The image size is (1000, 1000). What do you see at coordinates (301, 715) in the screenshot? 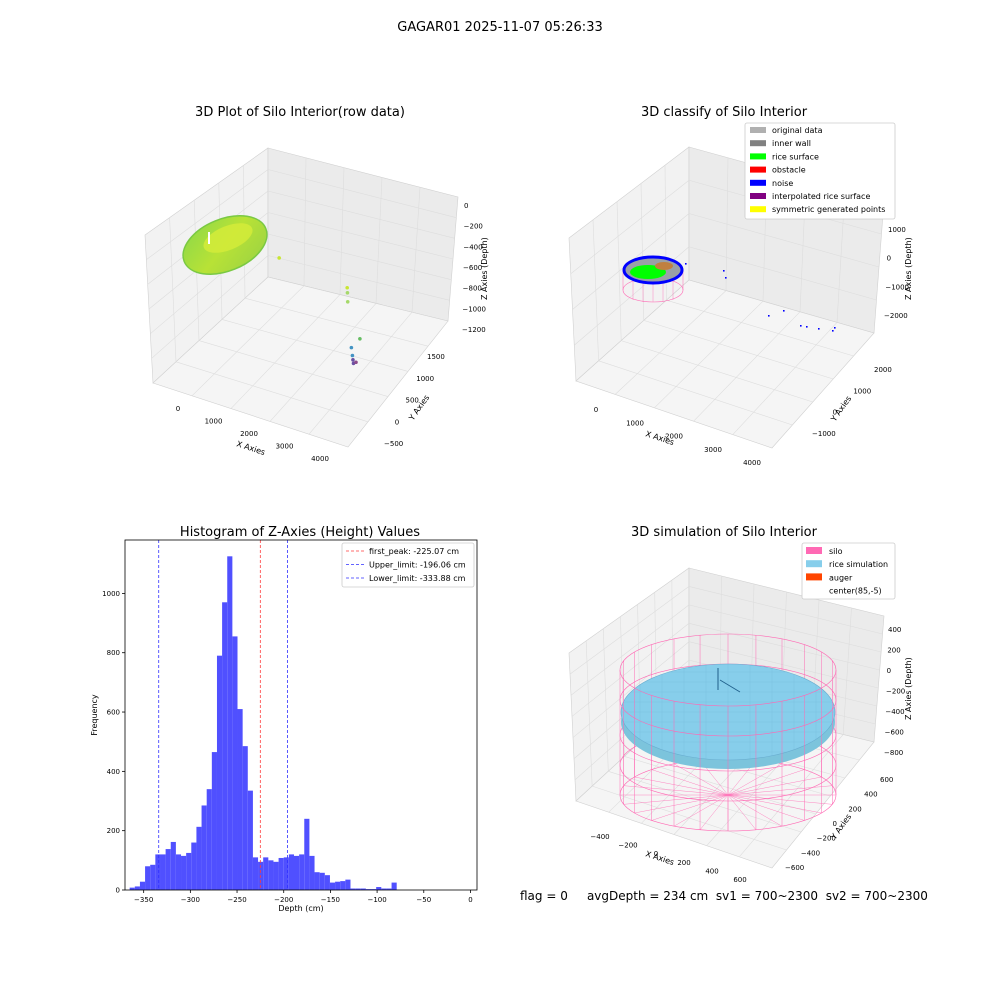
I see `histogram-axes-frame` at bounding box center [301, 715].